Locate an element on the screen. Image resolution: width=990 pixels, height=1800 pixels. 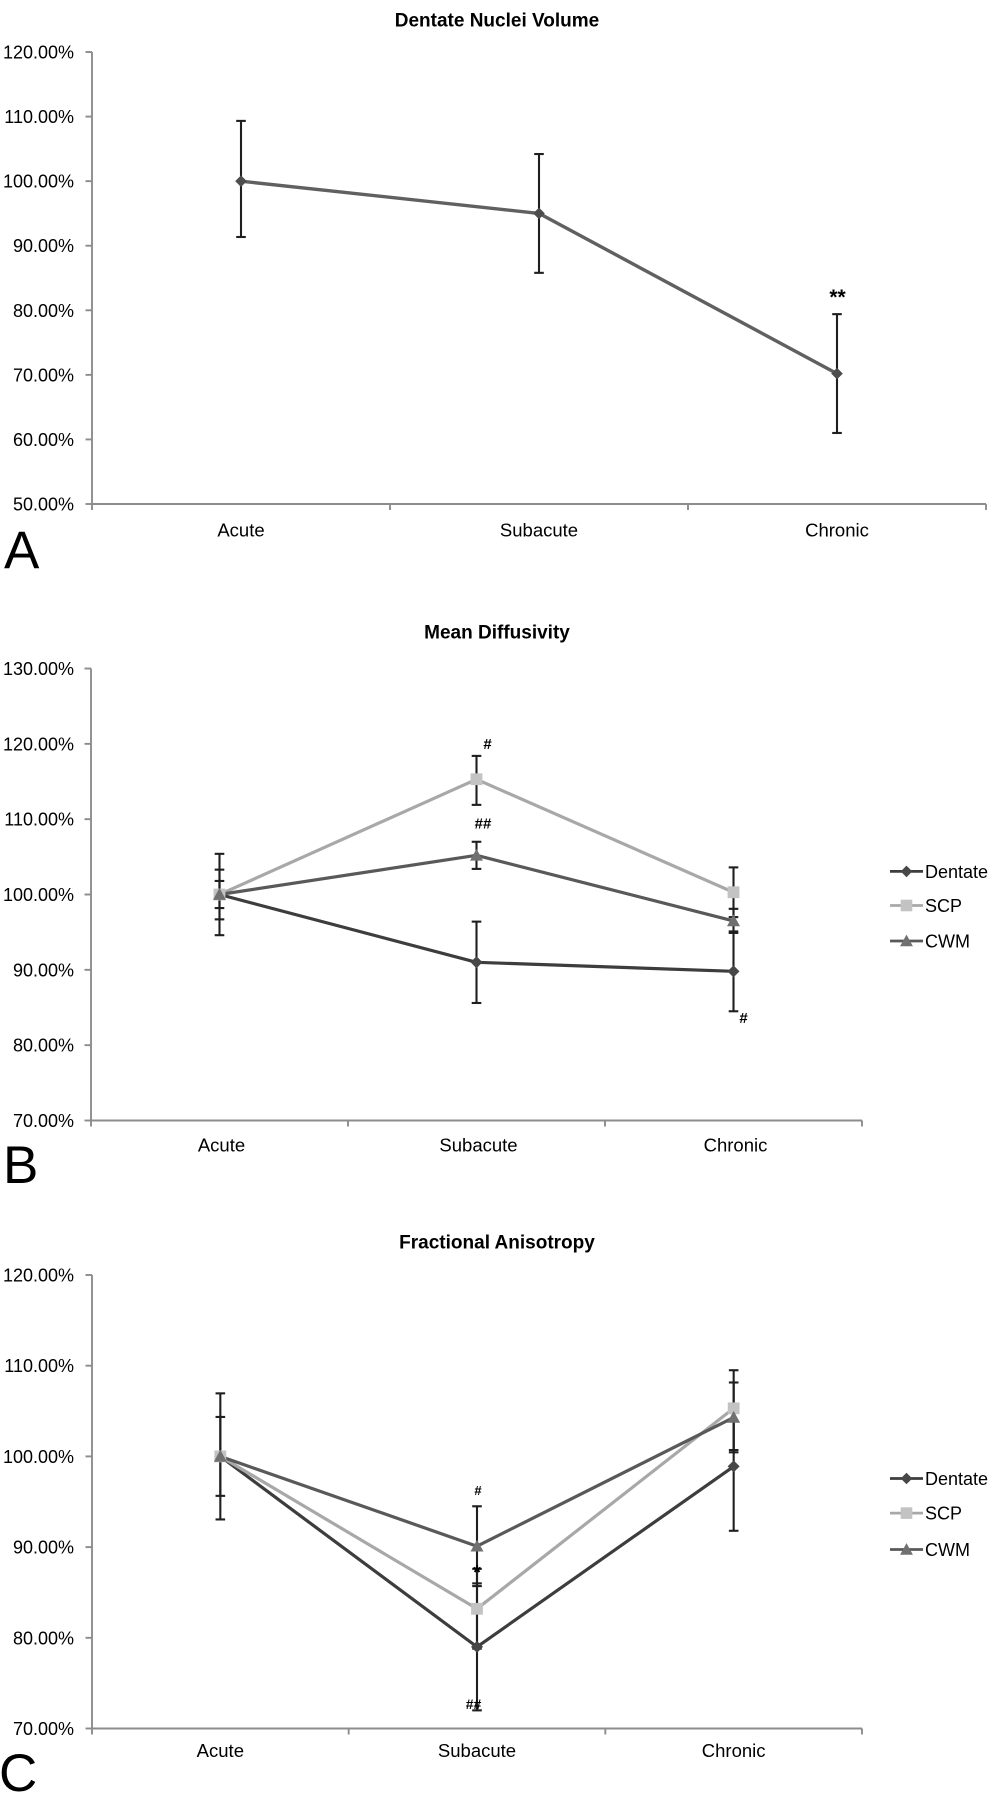
svg-text: 60.00% is located at coordinates (43, 440).